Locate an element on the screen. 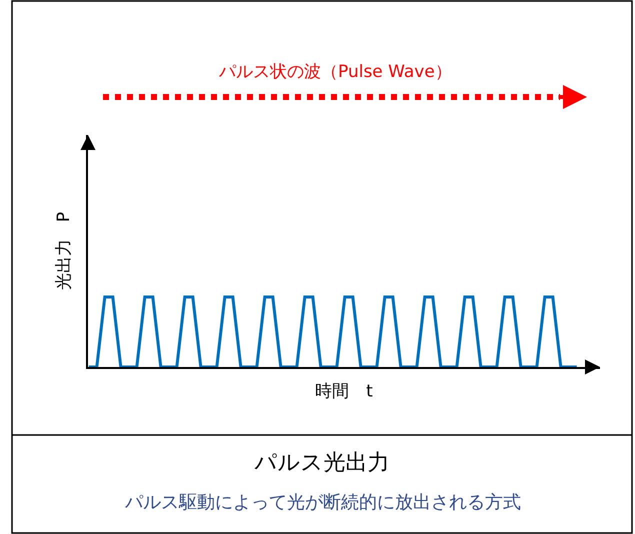 The image size is (635, 534). x-axis-title: 時間 t is located at coordinates (344, 391).